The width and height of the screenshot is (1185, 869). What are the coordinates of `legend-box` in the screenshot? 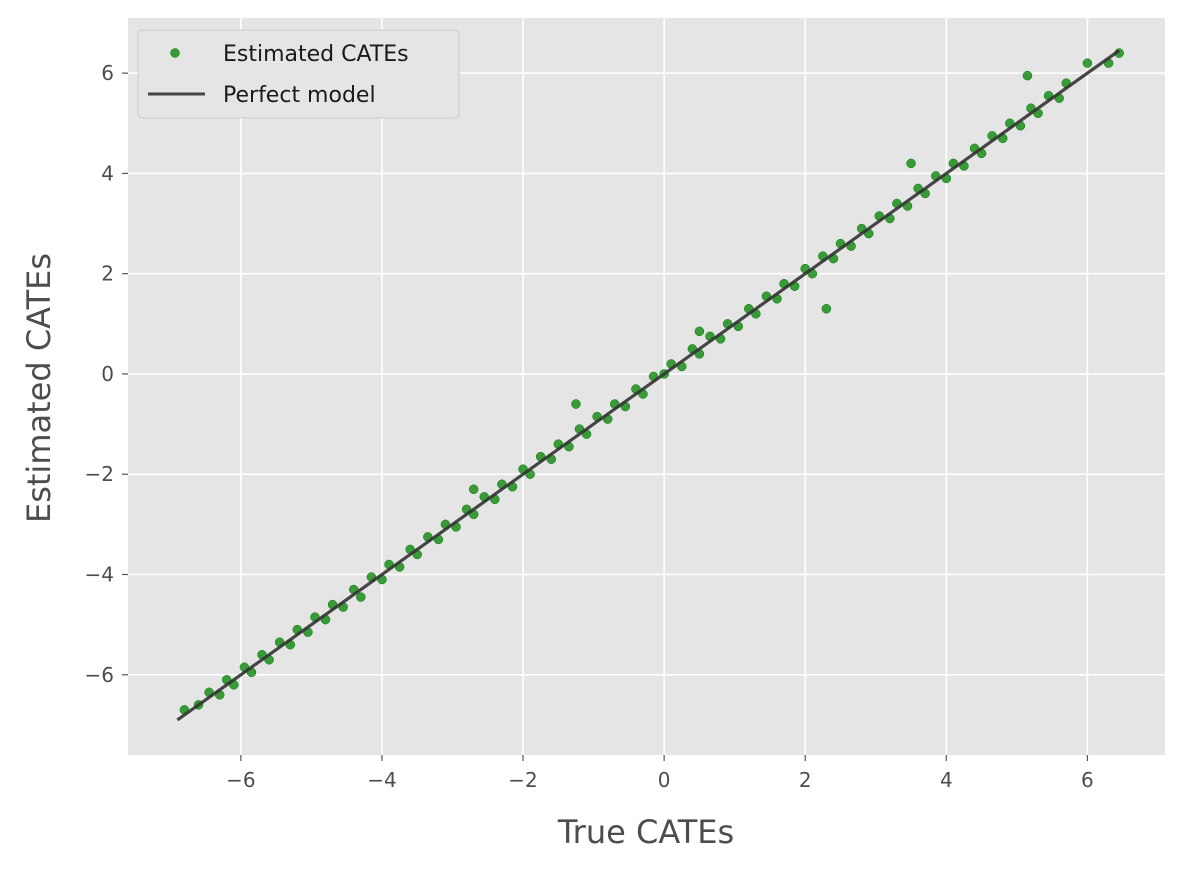 It's located at (298, 74).